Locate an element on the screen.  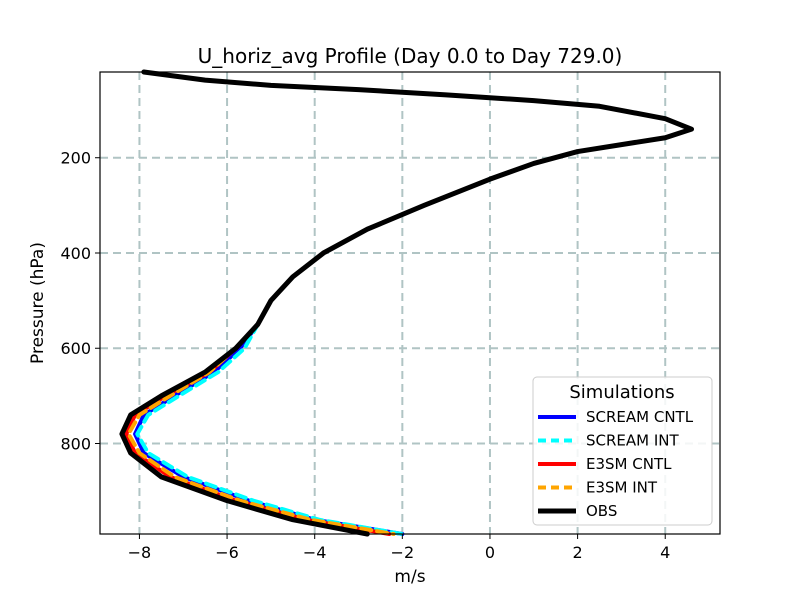
x-axis-label: m/s is located at coordinates (409, 577).